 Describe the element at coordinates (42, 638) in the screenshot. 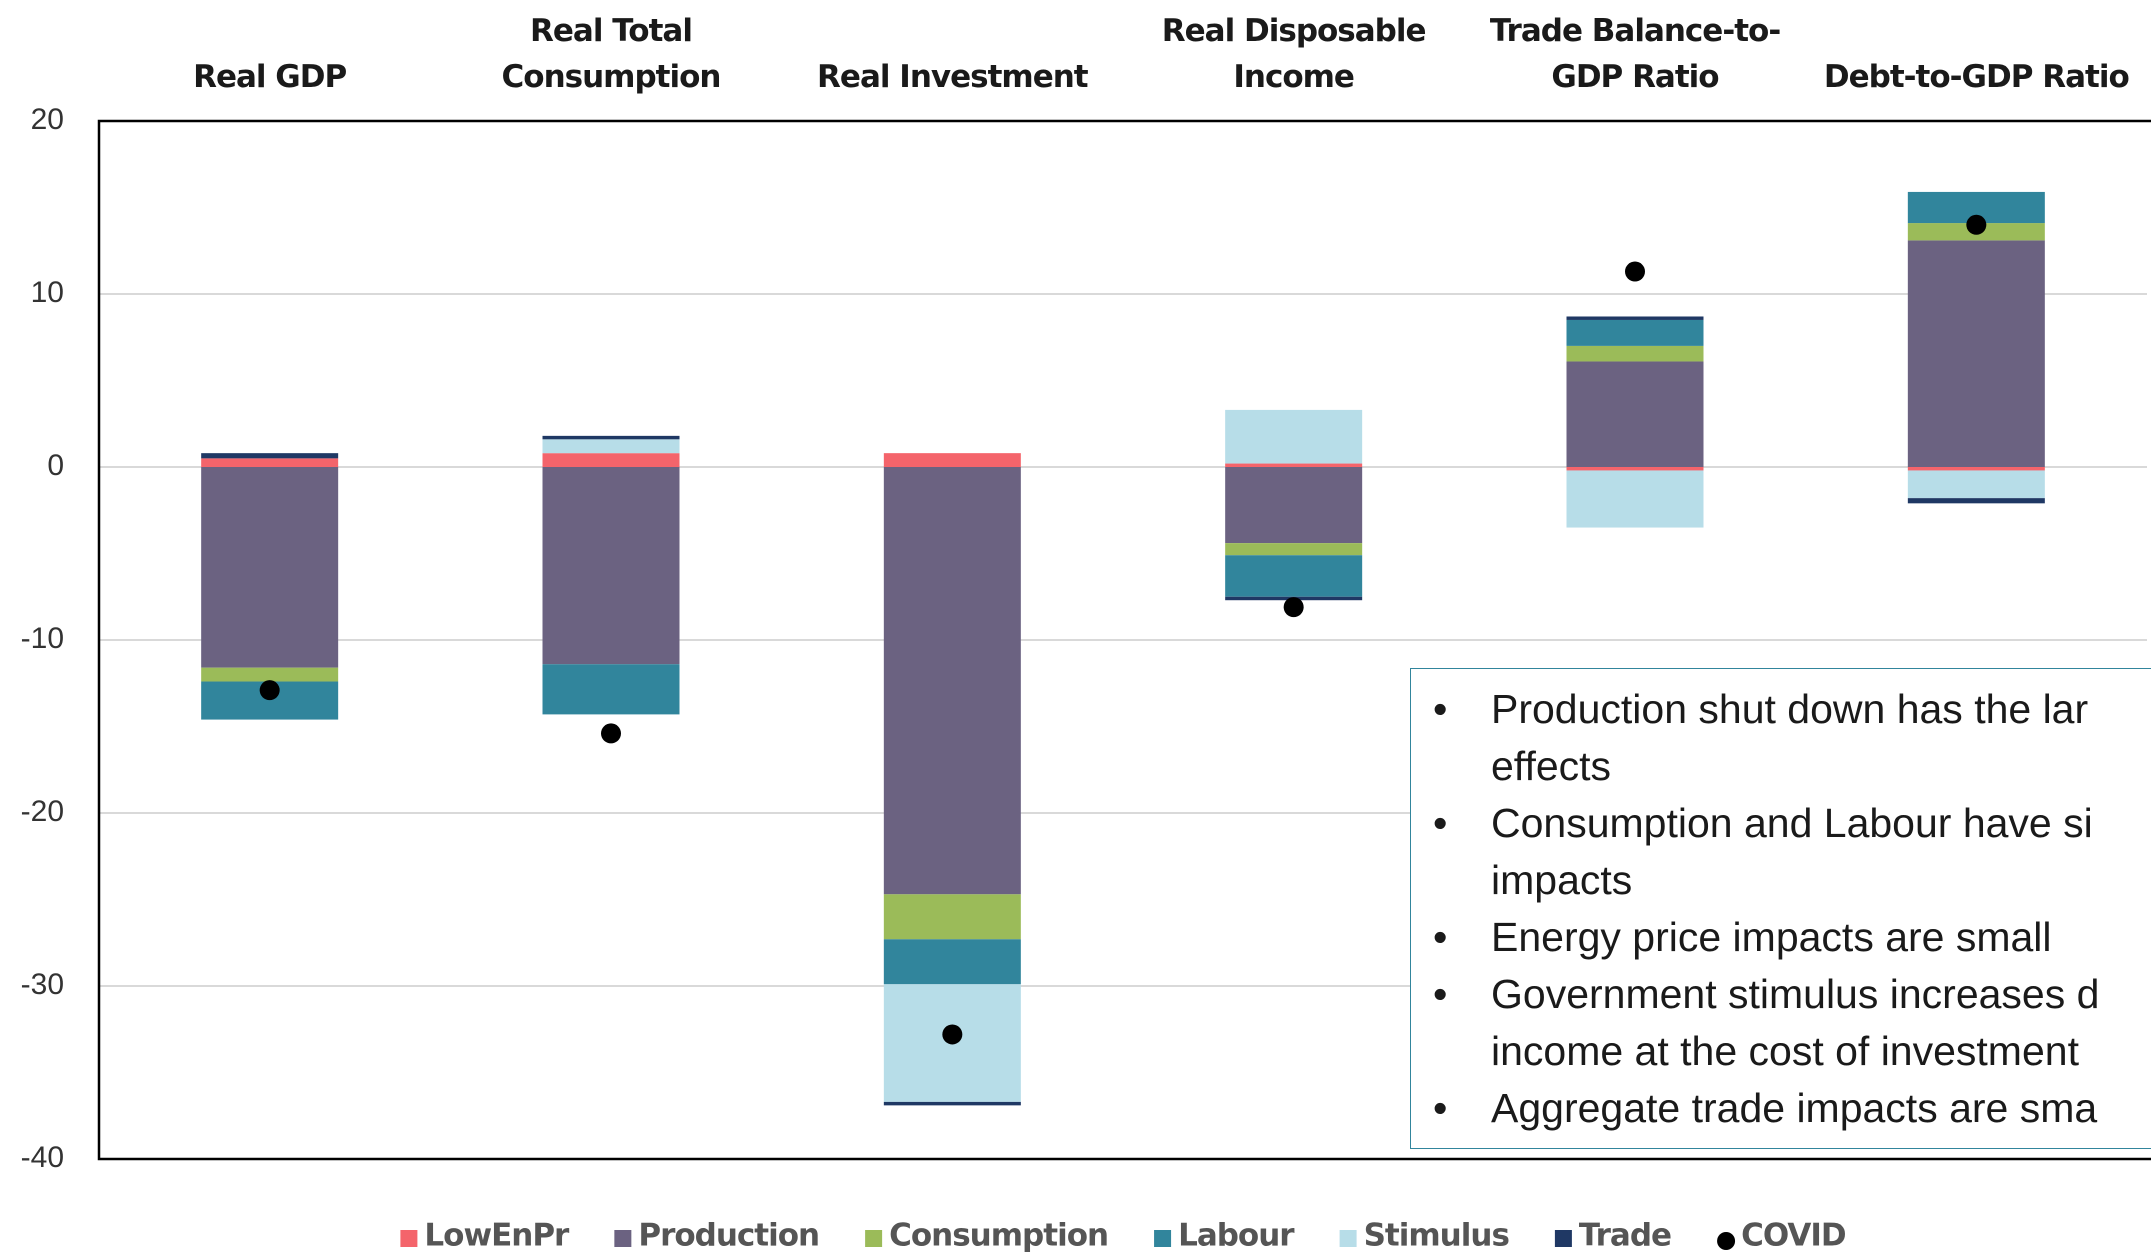

I see `y-tick-label: -10` at that location.